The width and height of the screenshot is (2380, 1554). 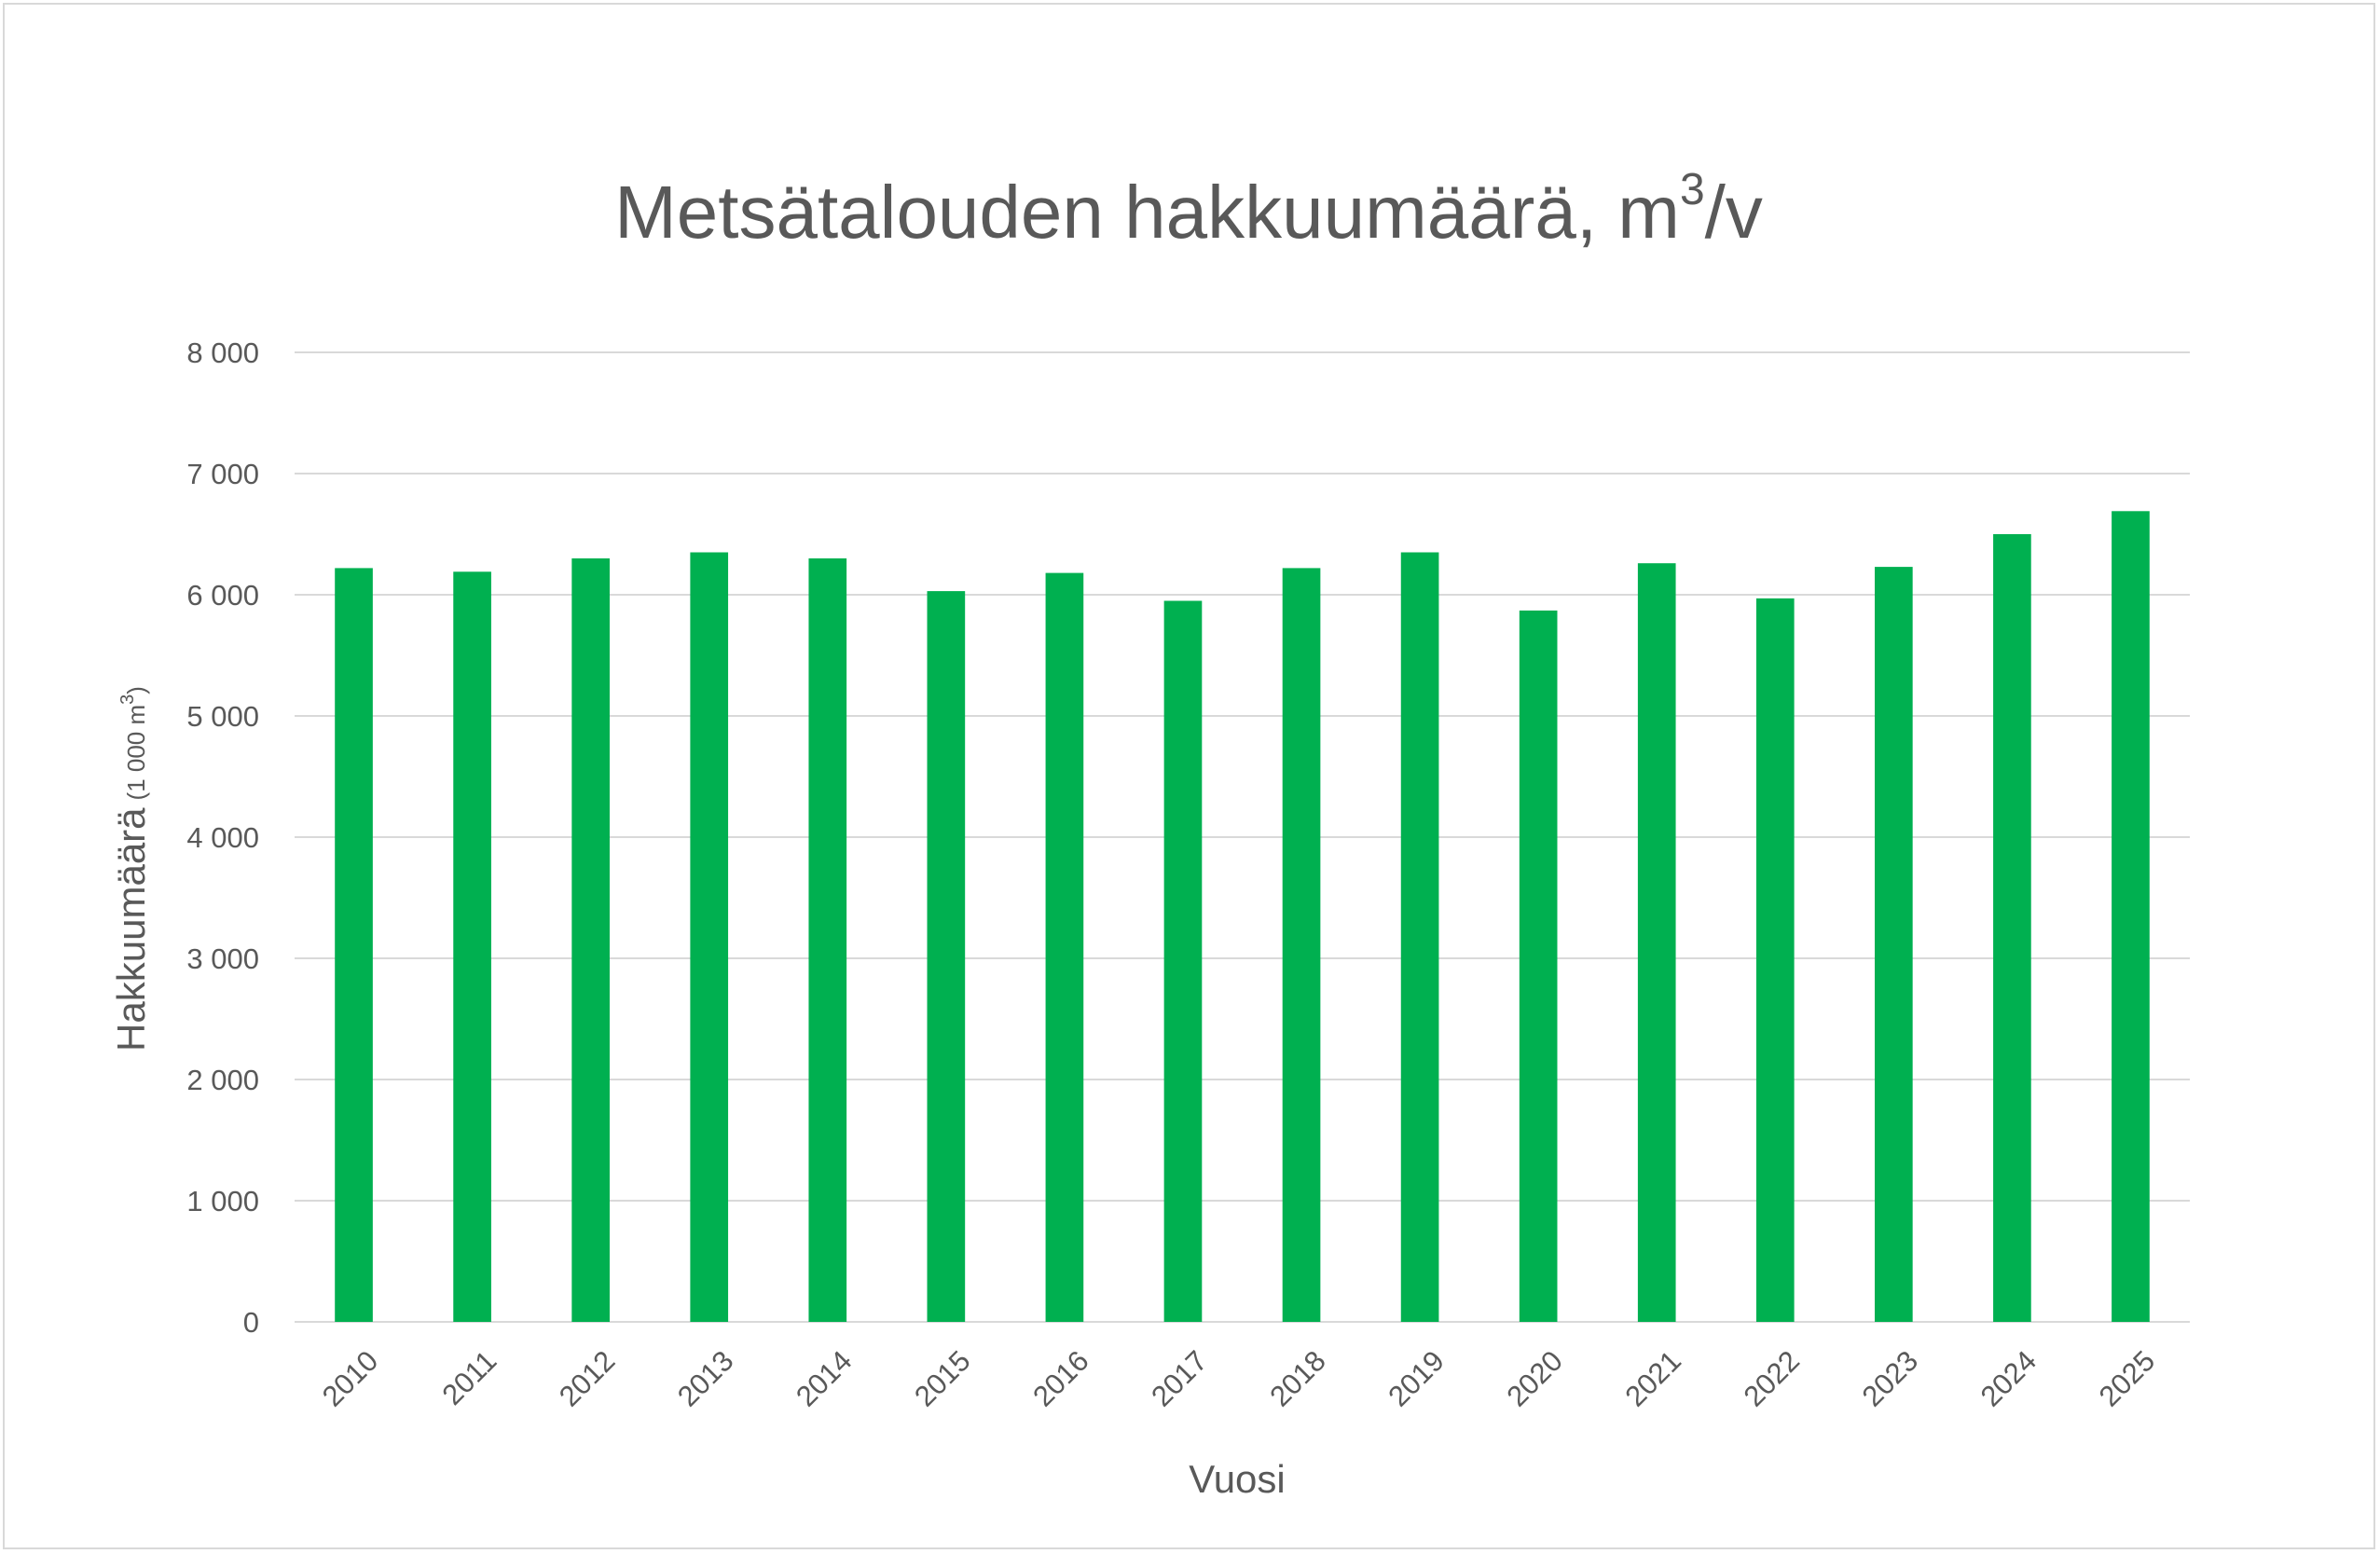 What do you see at coordinates (1419, 937) in the screenshot?
I see `bar-2019` at bounding box center [1419, 937].